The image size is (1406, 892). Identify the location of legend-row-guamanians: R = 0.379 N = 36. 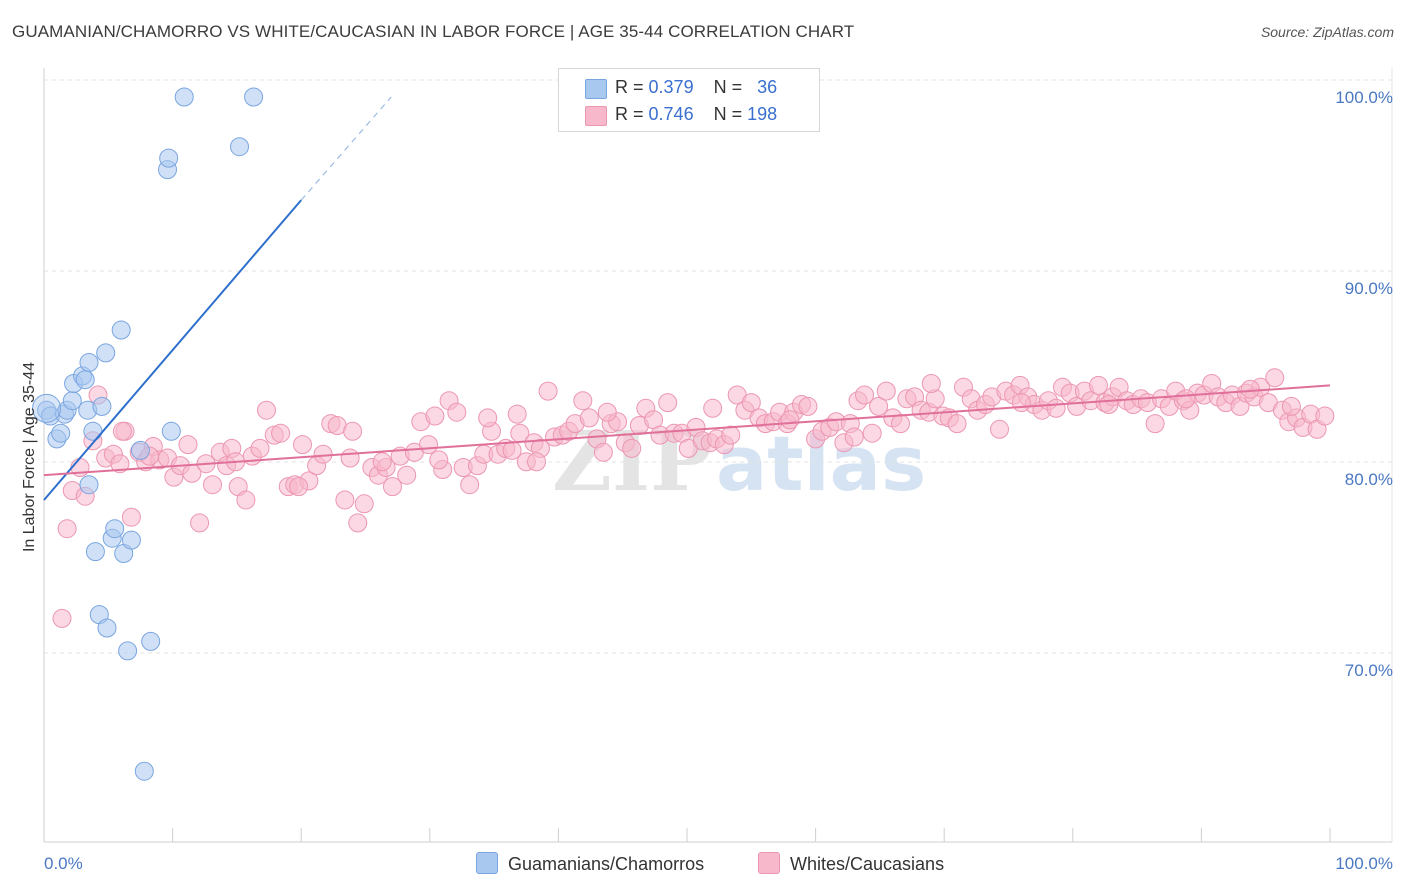
(689, 88).